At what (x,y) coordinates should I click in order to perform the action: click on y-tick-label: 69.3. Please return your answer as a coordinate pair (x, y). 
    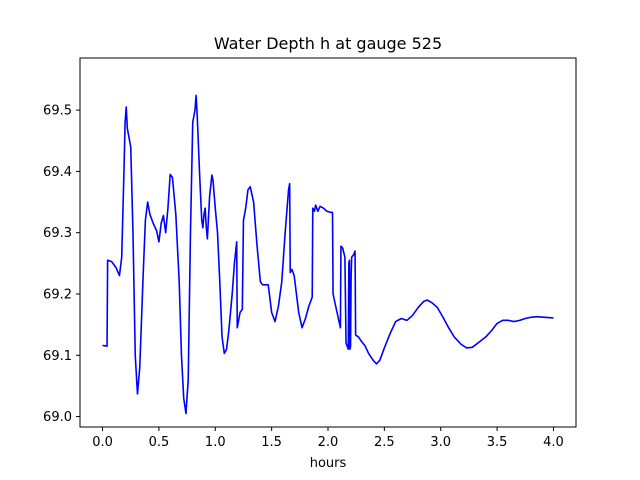
    Looking at the image, I should click on (57, 233).